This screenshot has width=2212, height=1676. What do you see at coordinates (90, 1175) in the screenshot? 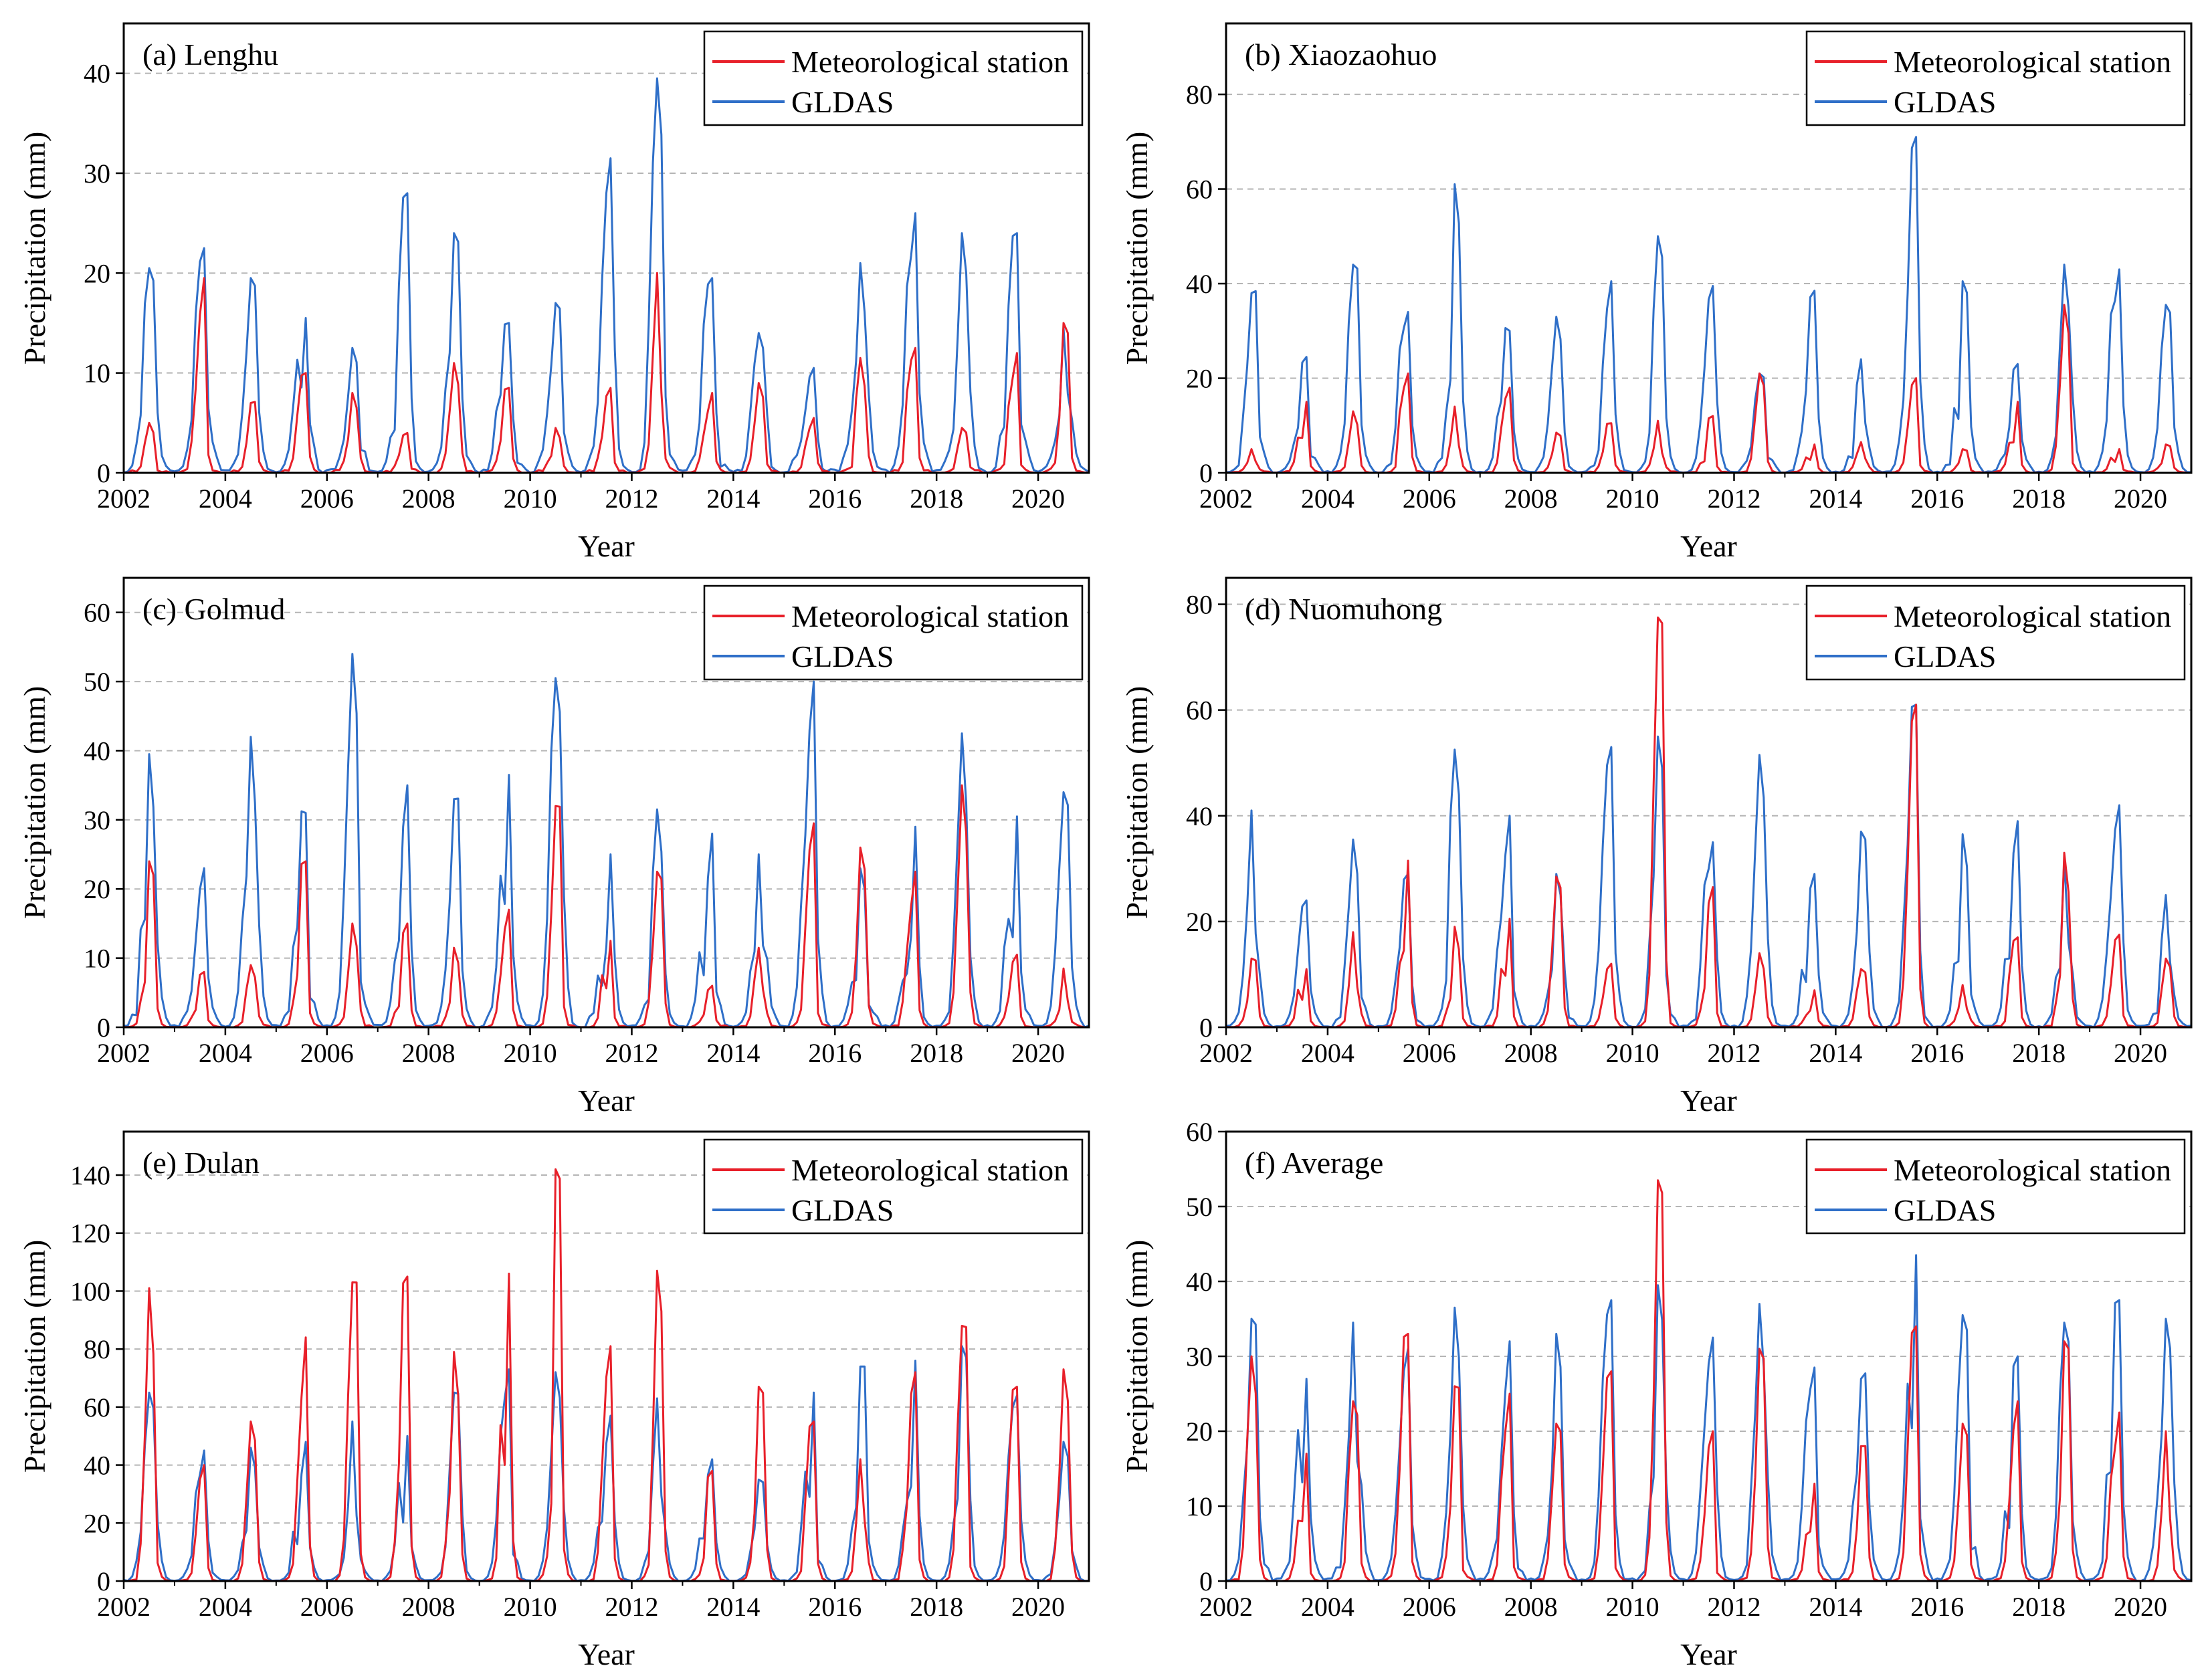
I see `y-tick-label: 140` at bounding box center [90, 1175].